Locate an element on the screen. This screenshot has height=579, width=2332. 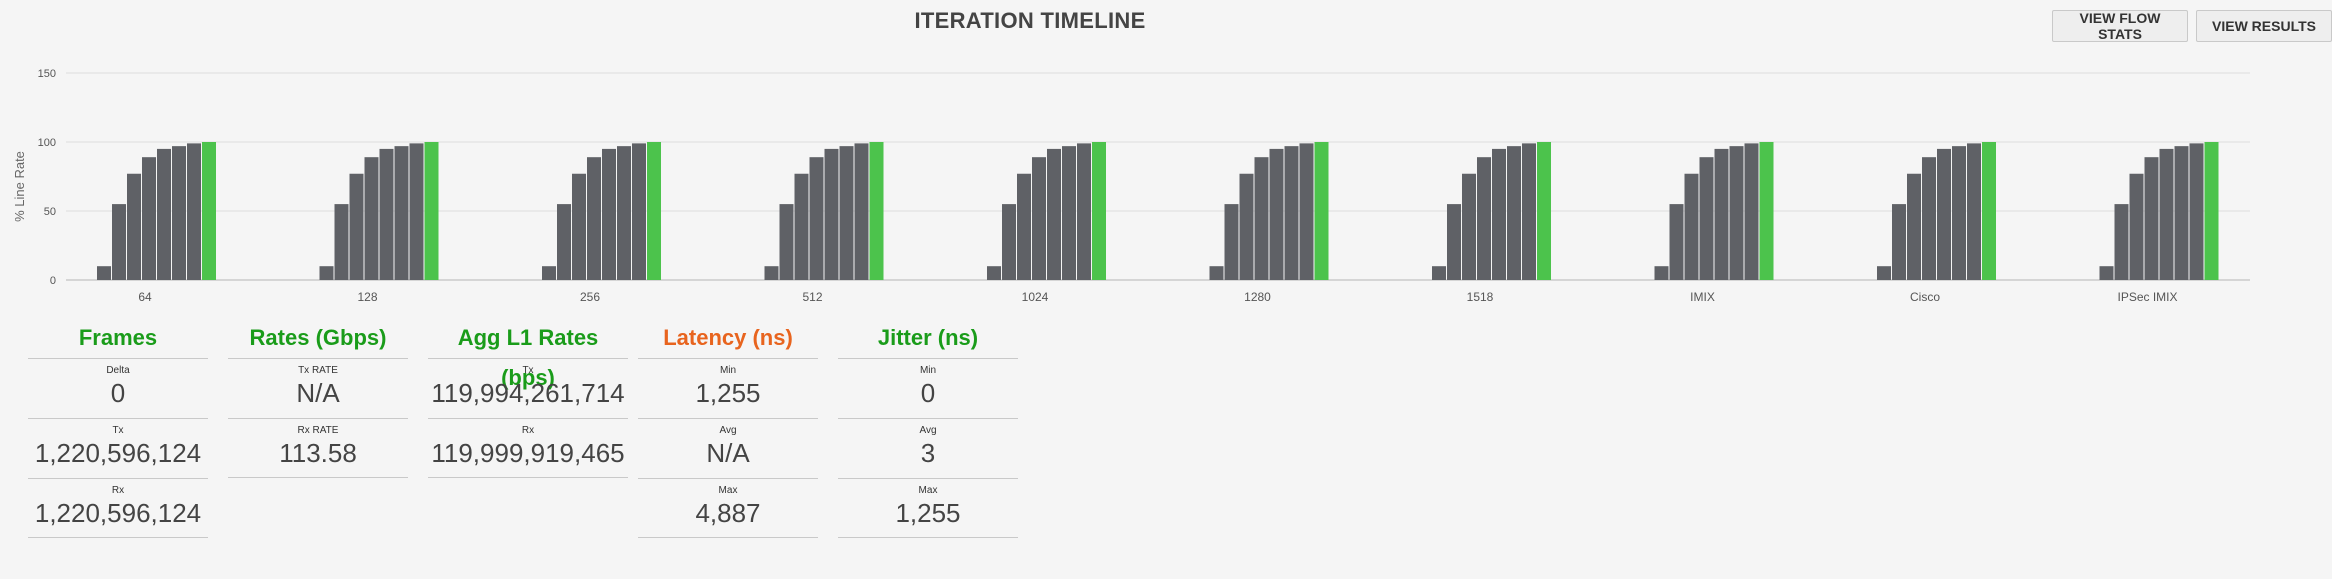
x-tick-label: 1280 is located at coordinates (1257, 297).